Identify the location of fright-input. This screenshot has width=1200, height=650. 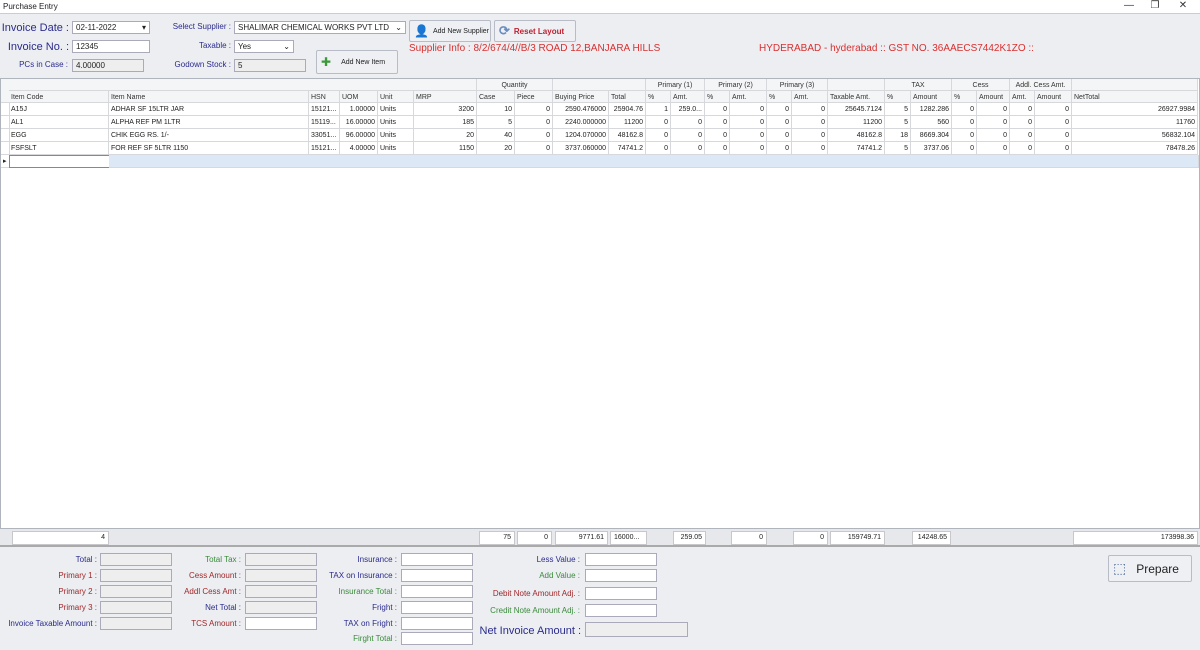
(437, 607).